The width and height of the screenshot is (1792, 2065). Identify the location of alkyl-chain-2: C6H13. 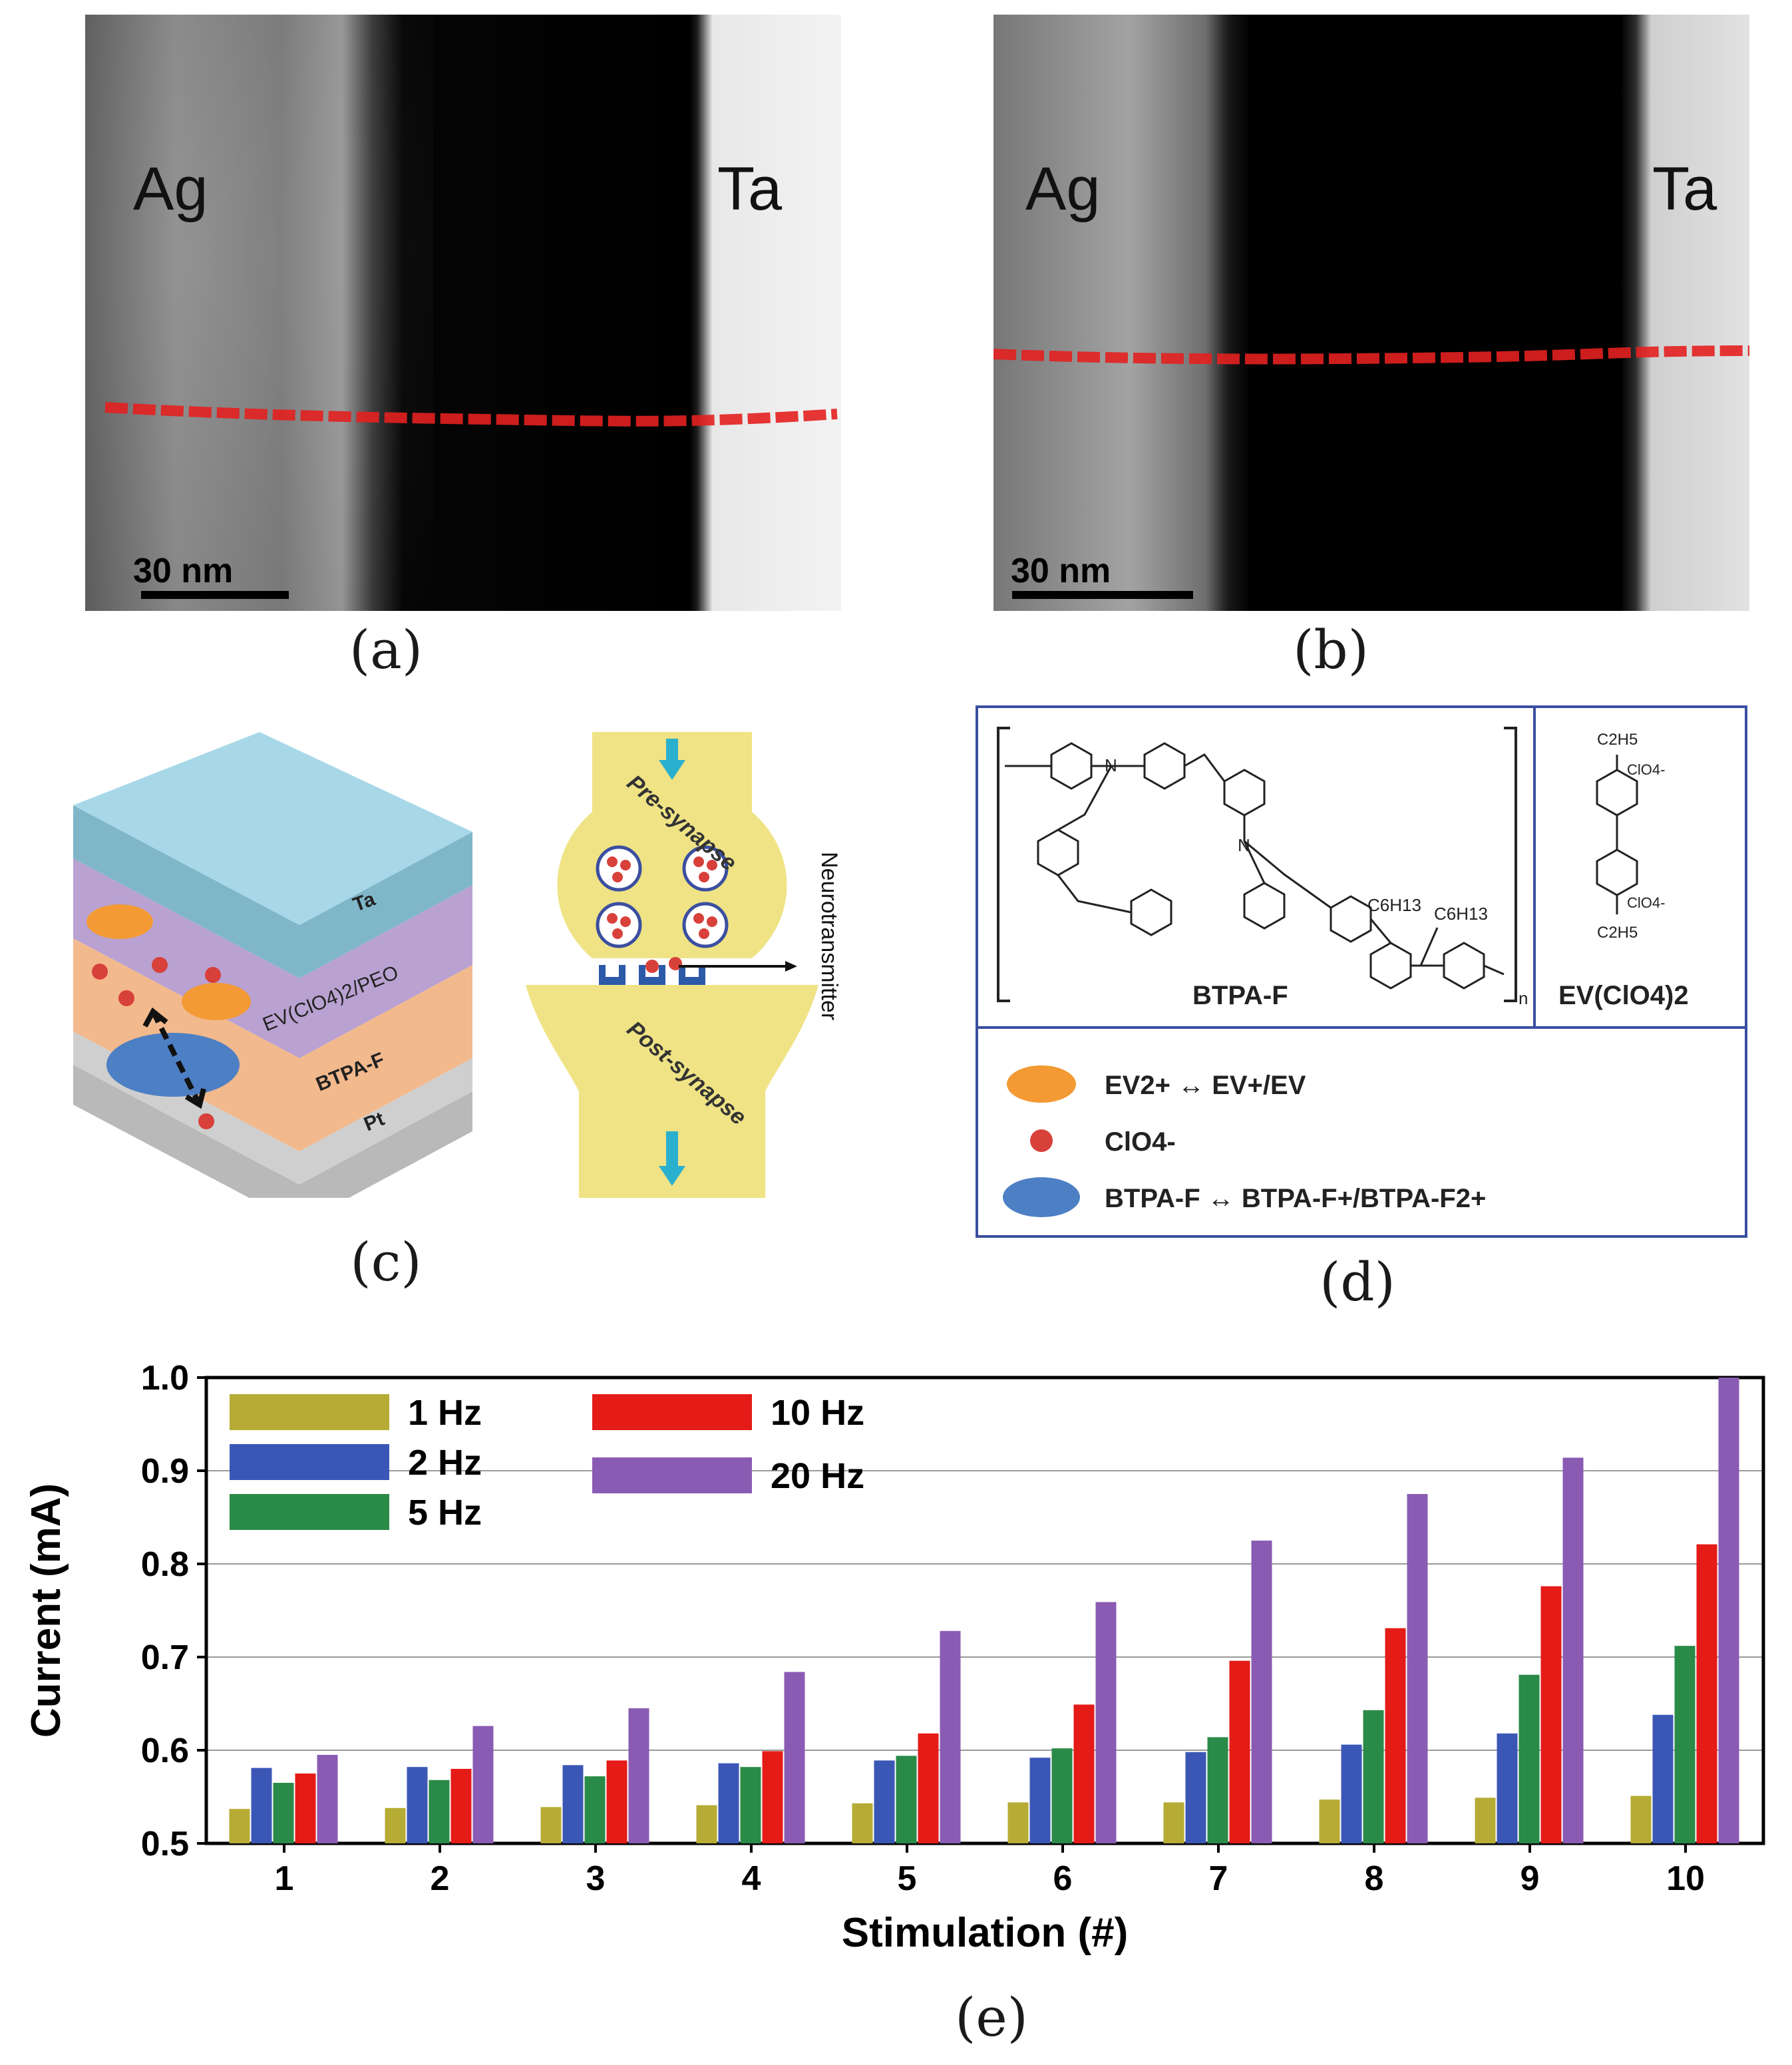
(1461, 914).